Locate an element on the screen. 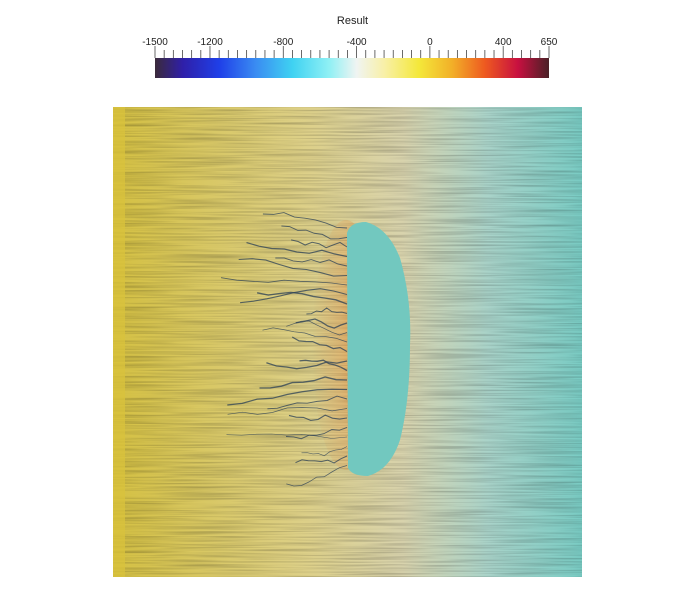 The image size is (691, 589). colorbar-tick-label: -400 is located at coordinates (357, 42).